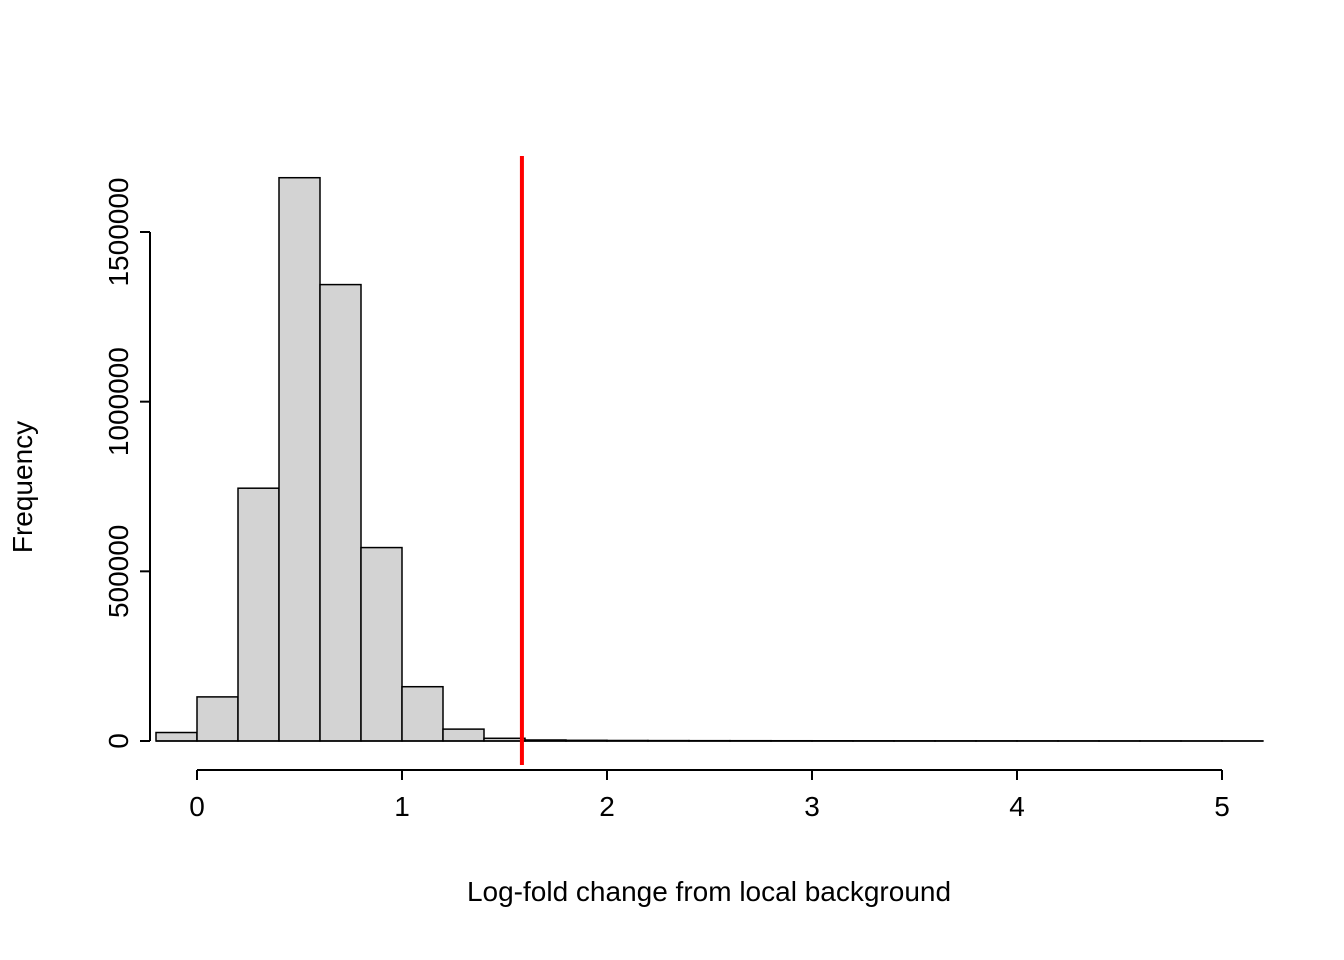  Describe the element at coordinates (1222, 806) in the screenshot. I see `x-tick-label: 5` at that location.